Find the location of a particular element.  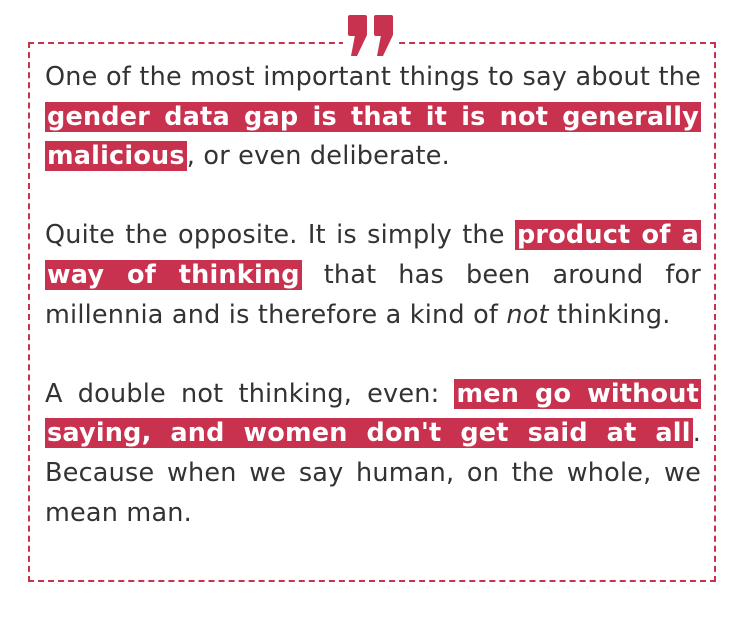

paragraph-2-text: Quite the opposite. It is simply the is located at coordinates (280, 235).